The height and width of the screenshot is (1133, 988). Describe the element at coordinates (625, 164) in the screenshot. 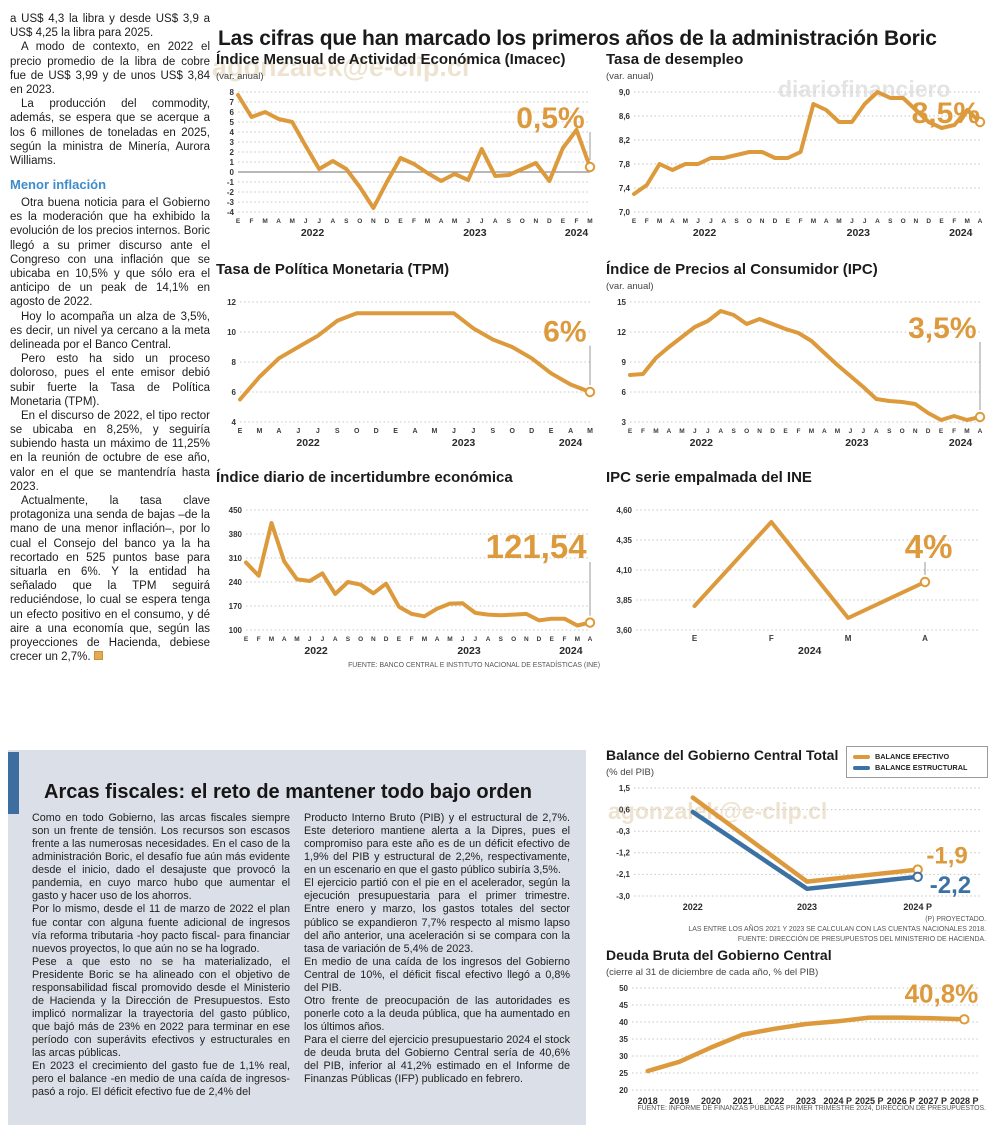

I see `svg-text: 7,8` at that location.